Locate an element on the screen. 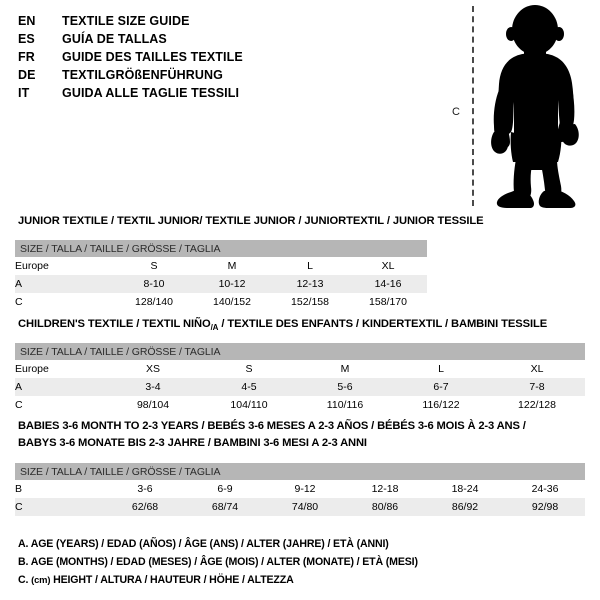  children-row-c-v0: 98/104 is located at coordinates (153, 405).